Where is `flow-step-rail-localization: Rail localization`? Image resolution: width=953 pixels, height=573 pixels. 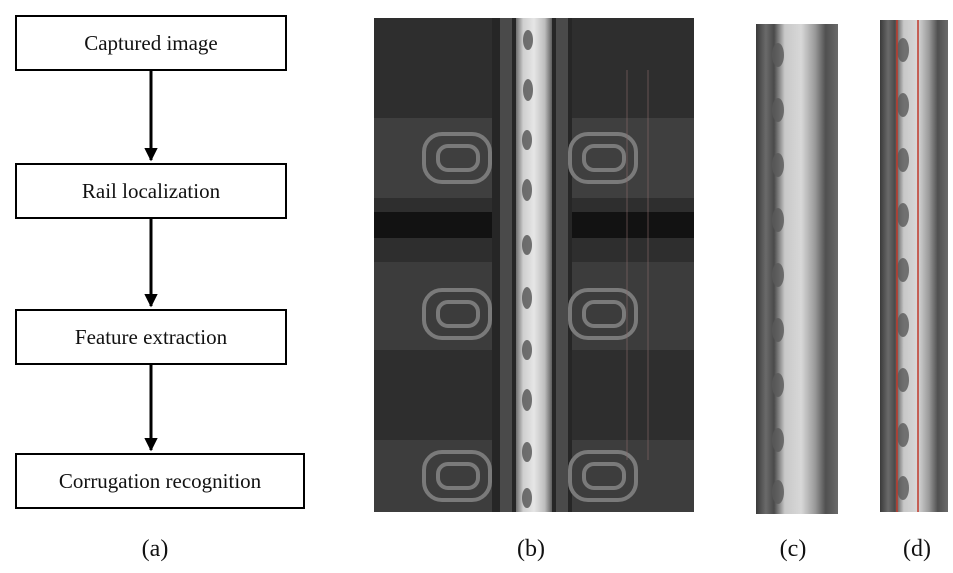
flow-step-rail-localization: Rail localization is located at coordinates (151, 191).